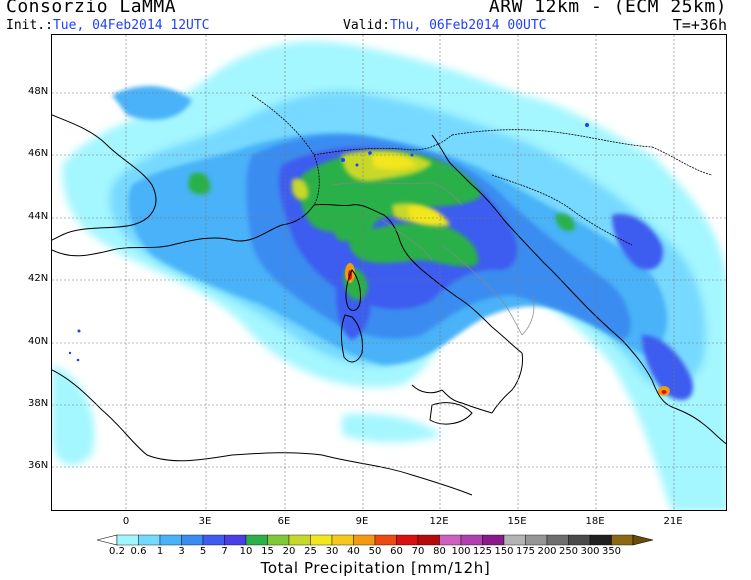 Image resolution: width=751 pixels, height=580 pixels. Describe the element at coordinates (38, 153) in the screenshot. I see `lat-label-46n: 46N` at that location.